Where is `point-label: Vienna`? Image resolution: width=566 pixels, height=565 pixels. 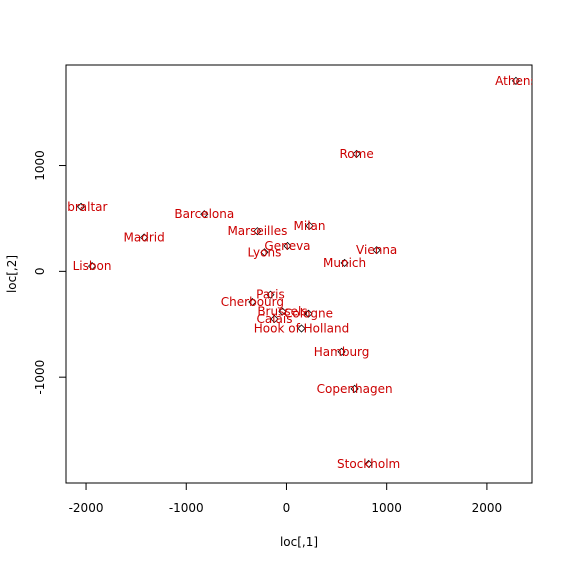 point-label: Vienna is located at coordinates (376, 250).